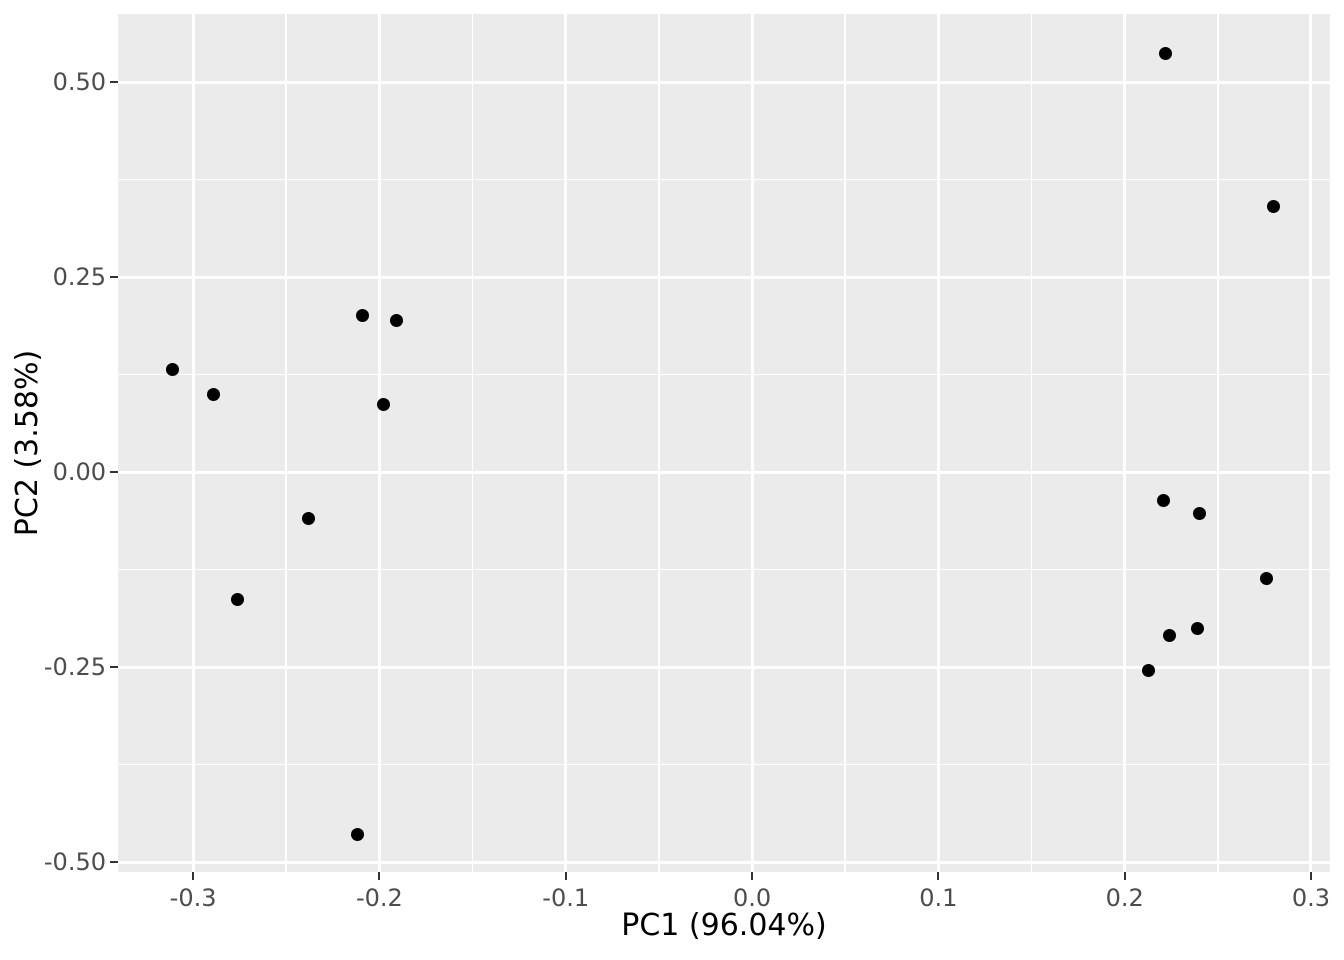  What do you see at coordinates (74, 862) in the screenshot?
I see `y-tick-label: -0.50` at bounding box center [74, 862].